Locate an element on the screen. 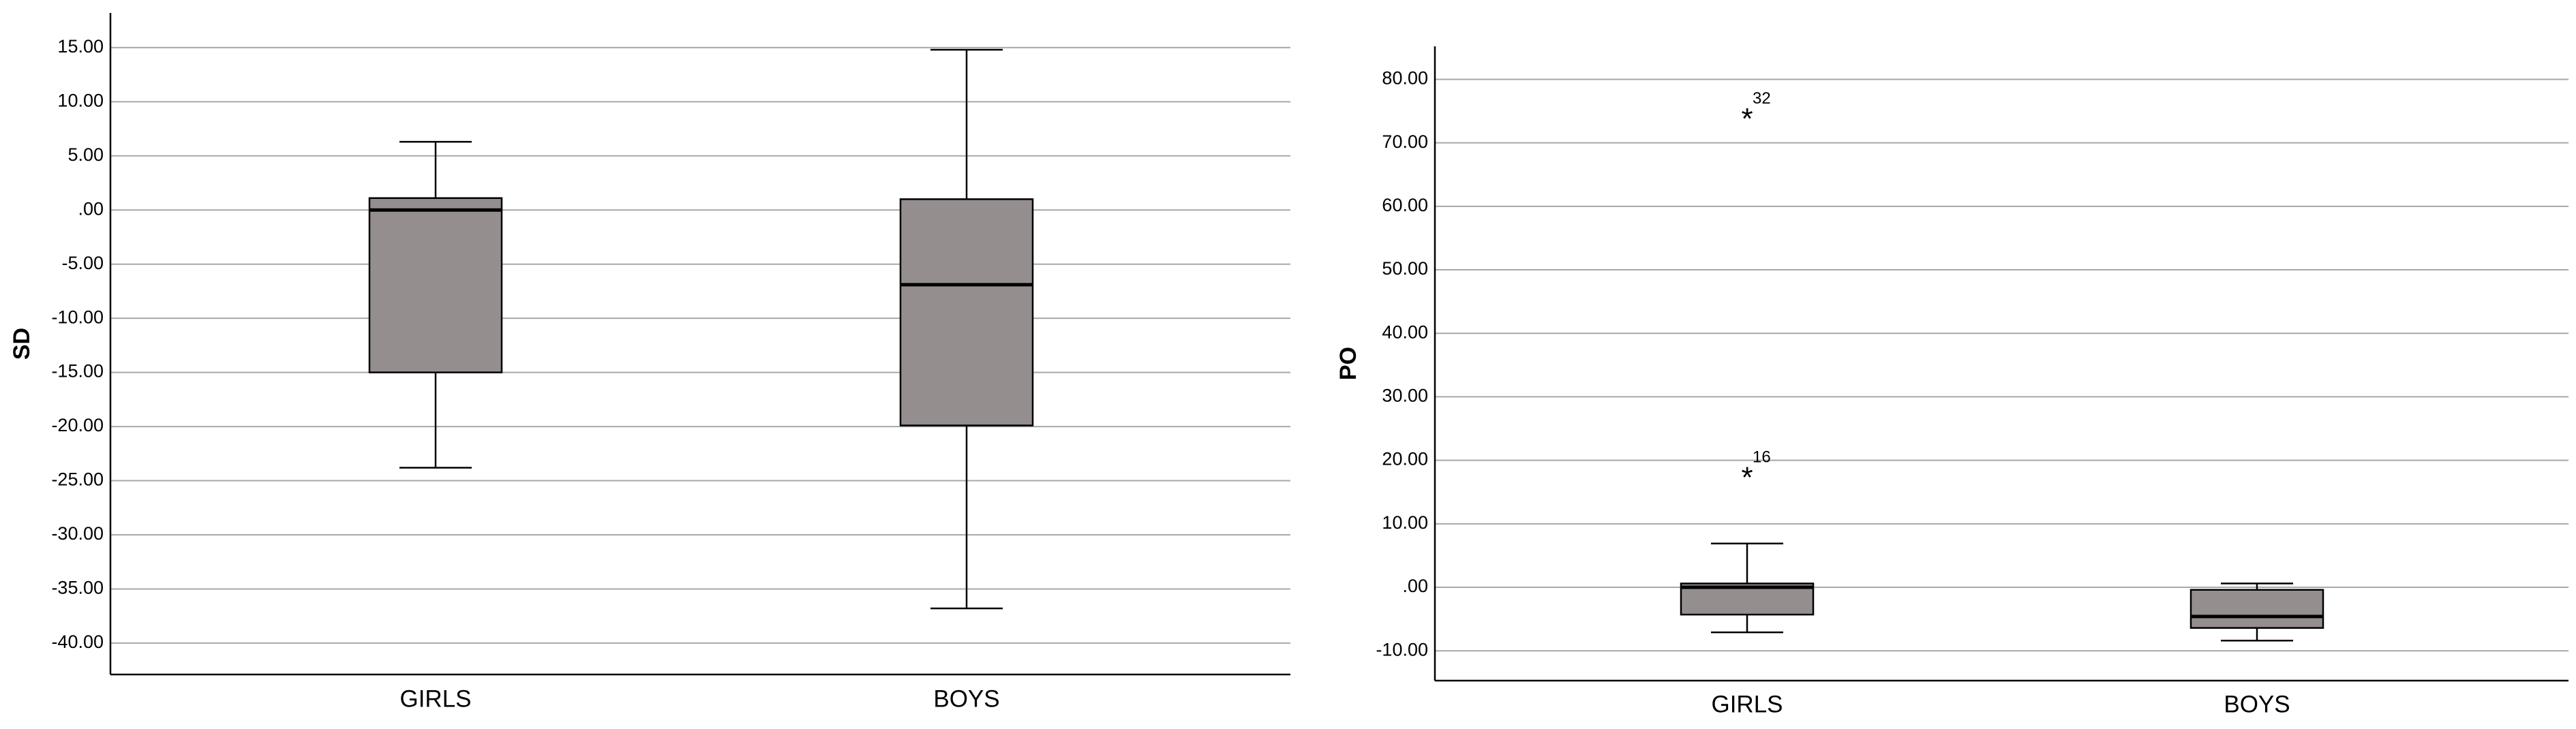 This screenshot has height=729, width=2576. outlier-label: 16 is located at coordinates (1762, 457).